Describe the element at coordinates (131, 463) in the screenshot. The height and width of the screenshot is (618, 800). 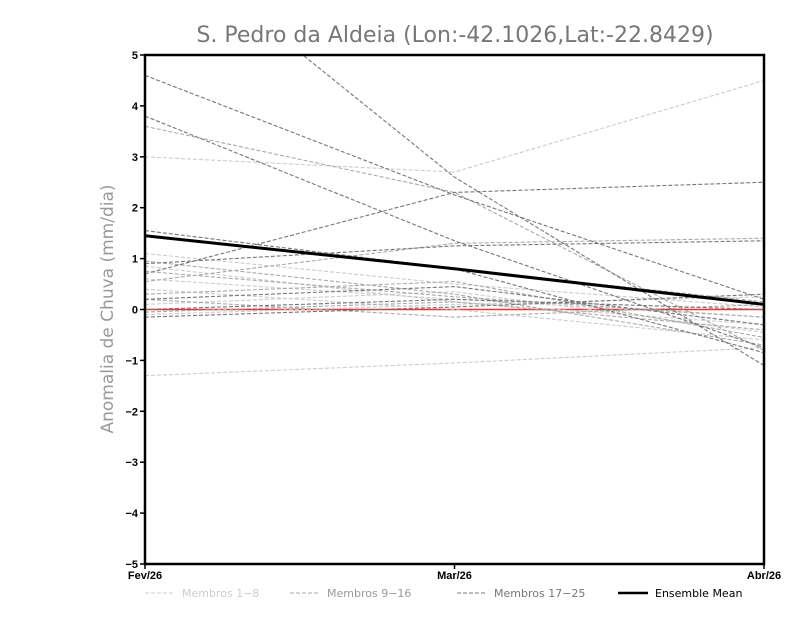
I see `y-tick-label: −3` at that location.